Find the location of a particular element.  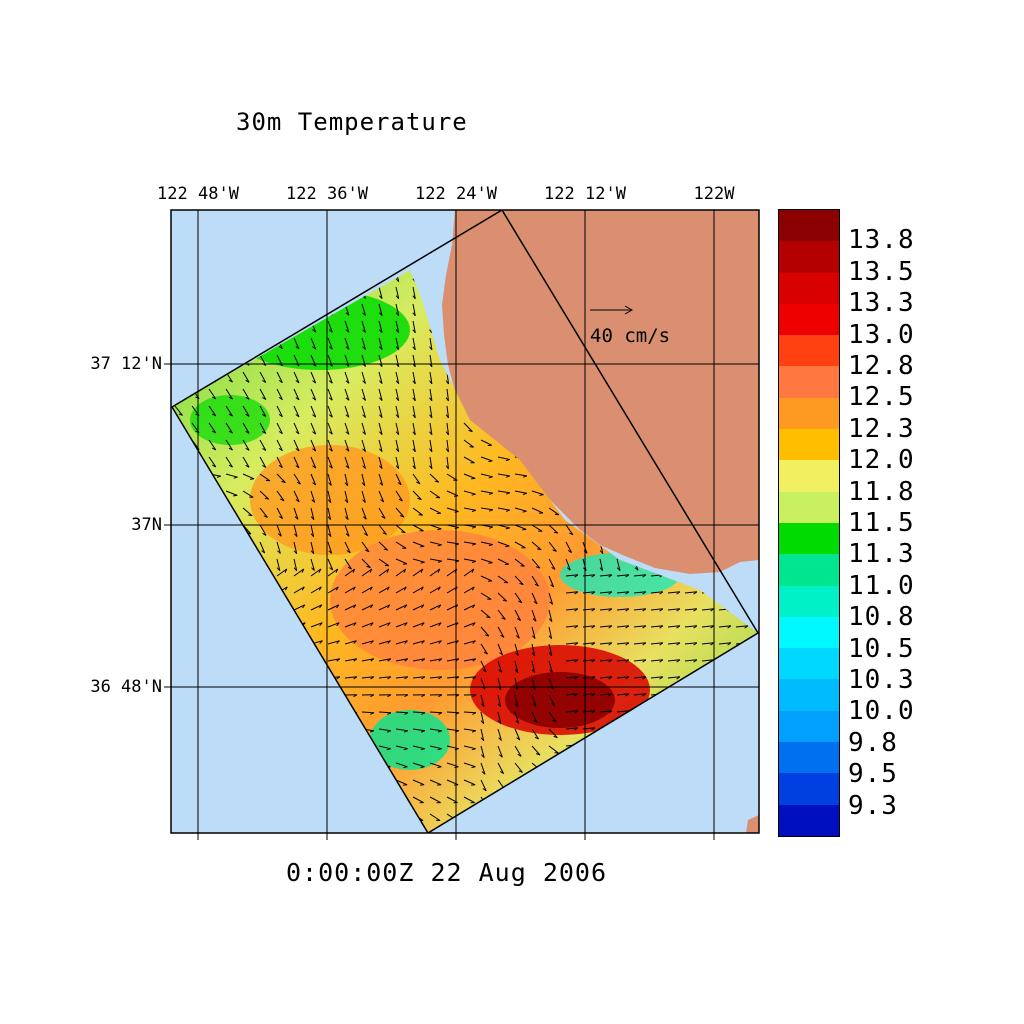

vector-scale-arrow is located at coordinates (612, 310).